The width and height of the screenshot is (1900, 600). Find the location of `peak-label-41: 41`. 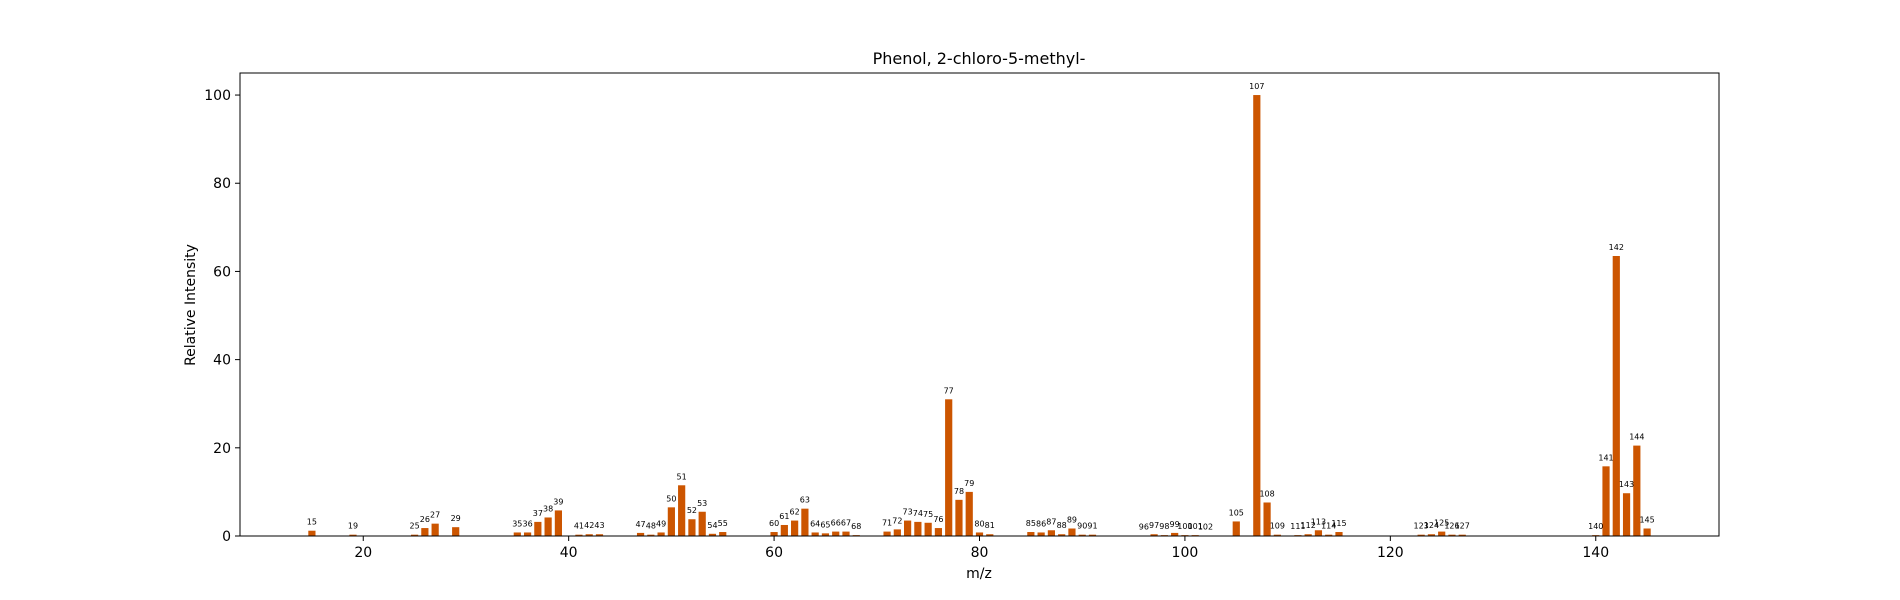

peak-label-41: 41 is located at coordinates (579, 526).